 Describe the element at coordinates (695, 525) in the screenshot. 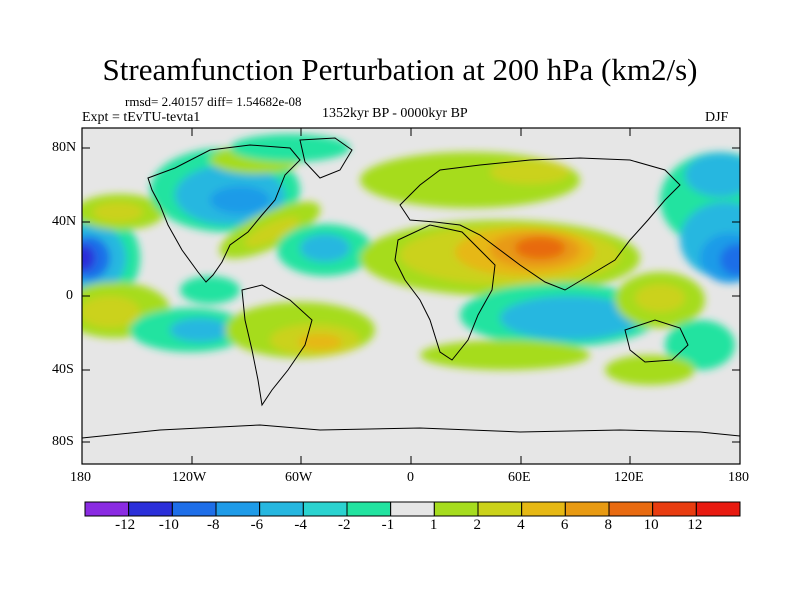

I see `colorbar-label: 12` at that location.